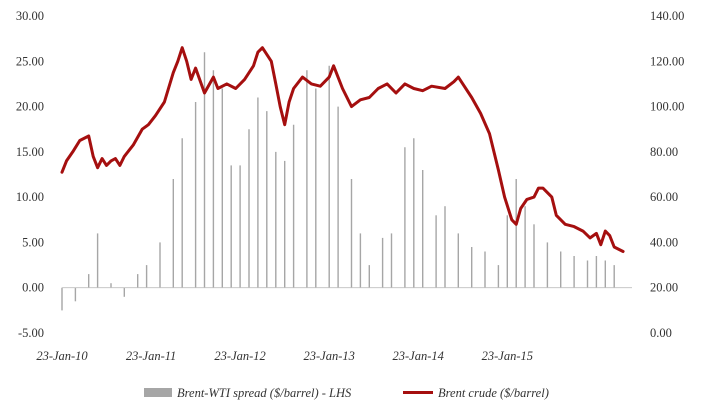 This screenshot has width=702, height=416. What do you see at coordinates (30, 174) in the screenshot?
I see `left-axis-ticks: -5.00 0.00 5.00 10.00 15.00 20.00 25.00 30.00` at bounding box center [30, 174].